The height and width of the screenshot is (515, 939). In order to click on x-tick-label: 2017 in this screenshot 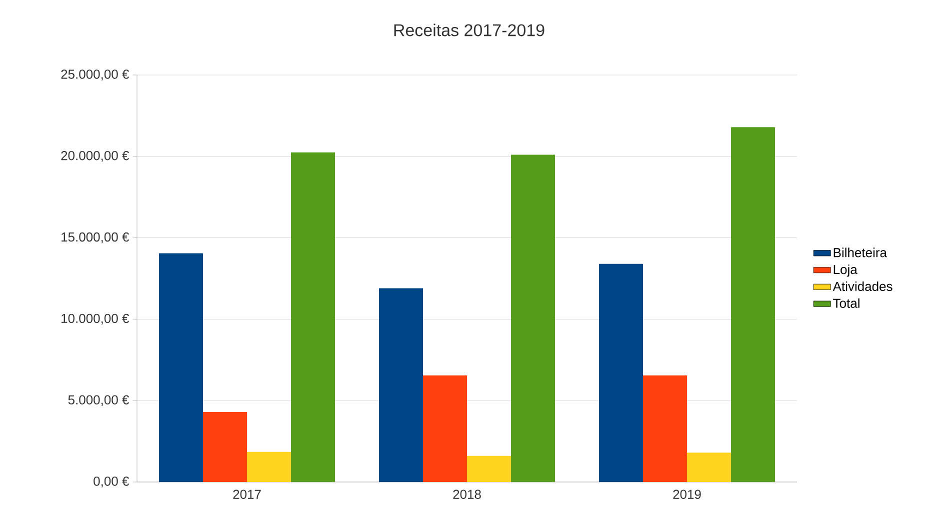, I will do `click(247, 494)`.